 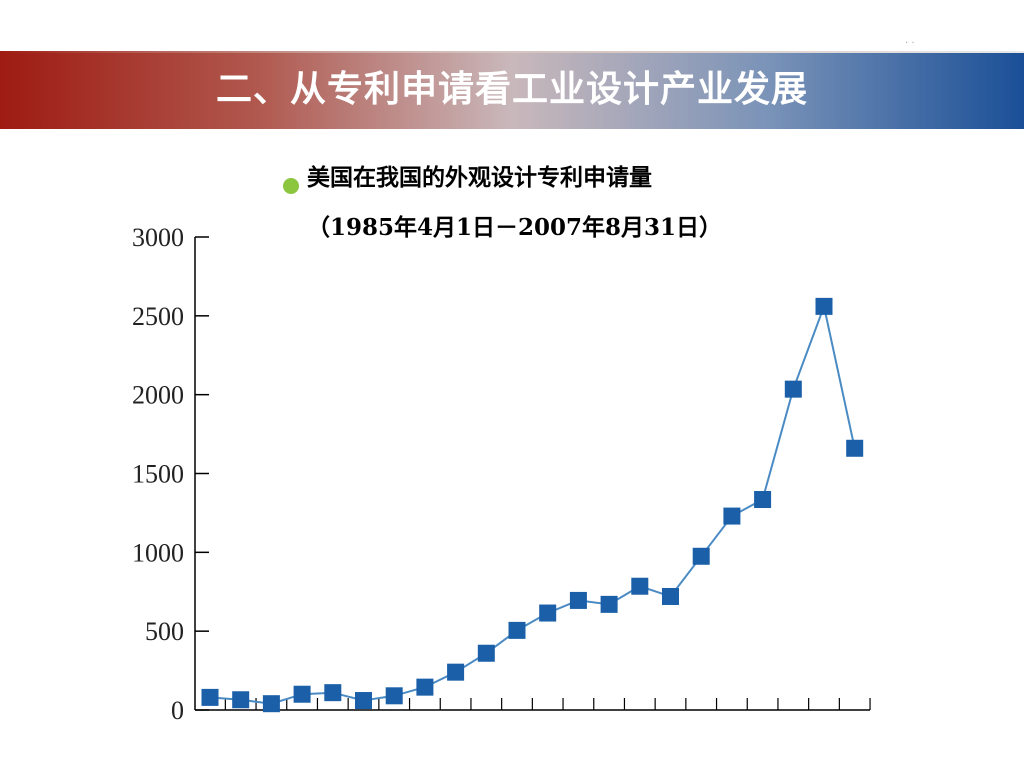 I want to click on y-tick-labels: 3000 2500 2000 1500 1000 500 0, so click(x=158, y=474).